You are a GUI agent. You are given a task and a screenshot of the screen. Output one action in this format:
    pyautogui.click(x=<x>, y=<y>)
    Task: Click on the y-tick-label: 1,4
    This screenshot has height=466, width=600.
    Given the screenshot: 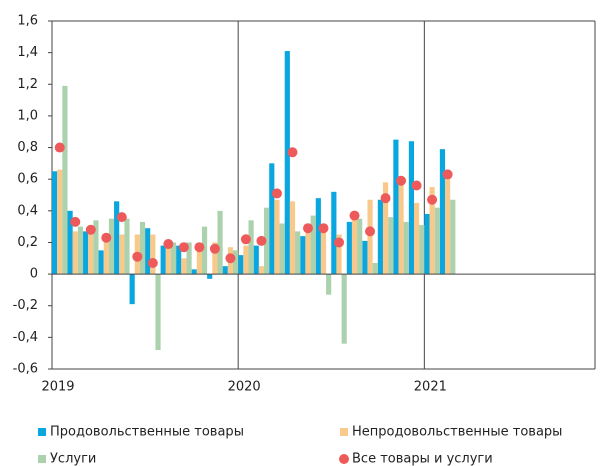 What is the action you would take?
    pyautogui.click(x=27, y=52)
    